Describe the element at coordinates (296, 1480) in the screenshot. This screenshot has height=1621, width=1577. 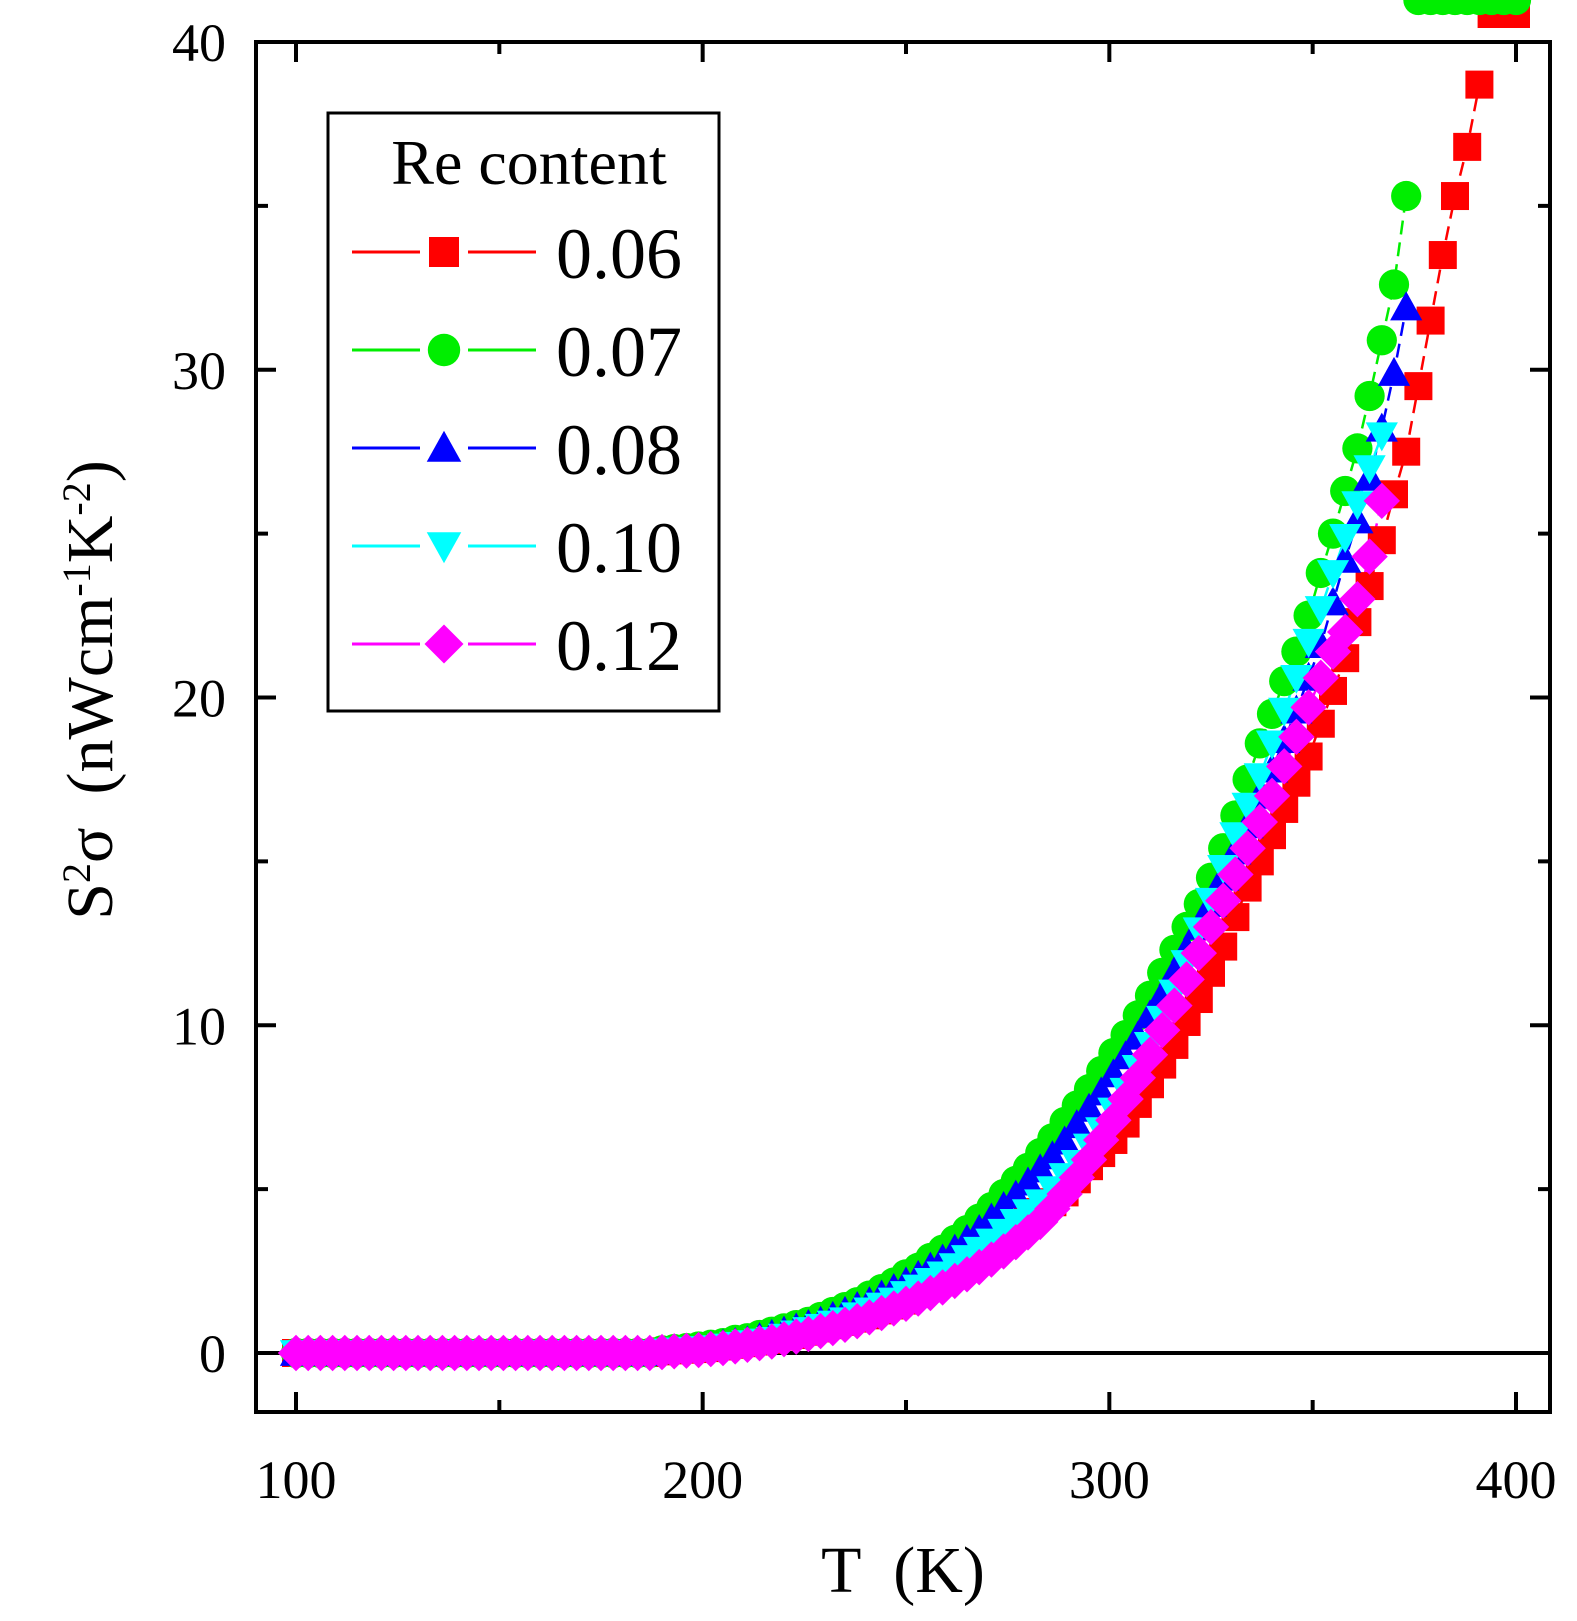
I see `x-tick-label: 100` at that location.